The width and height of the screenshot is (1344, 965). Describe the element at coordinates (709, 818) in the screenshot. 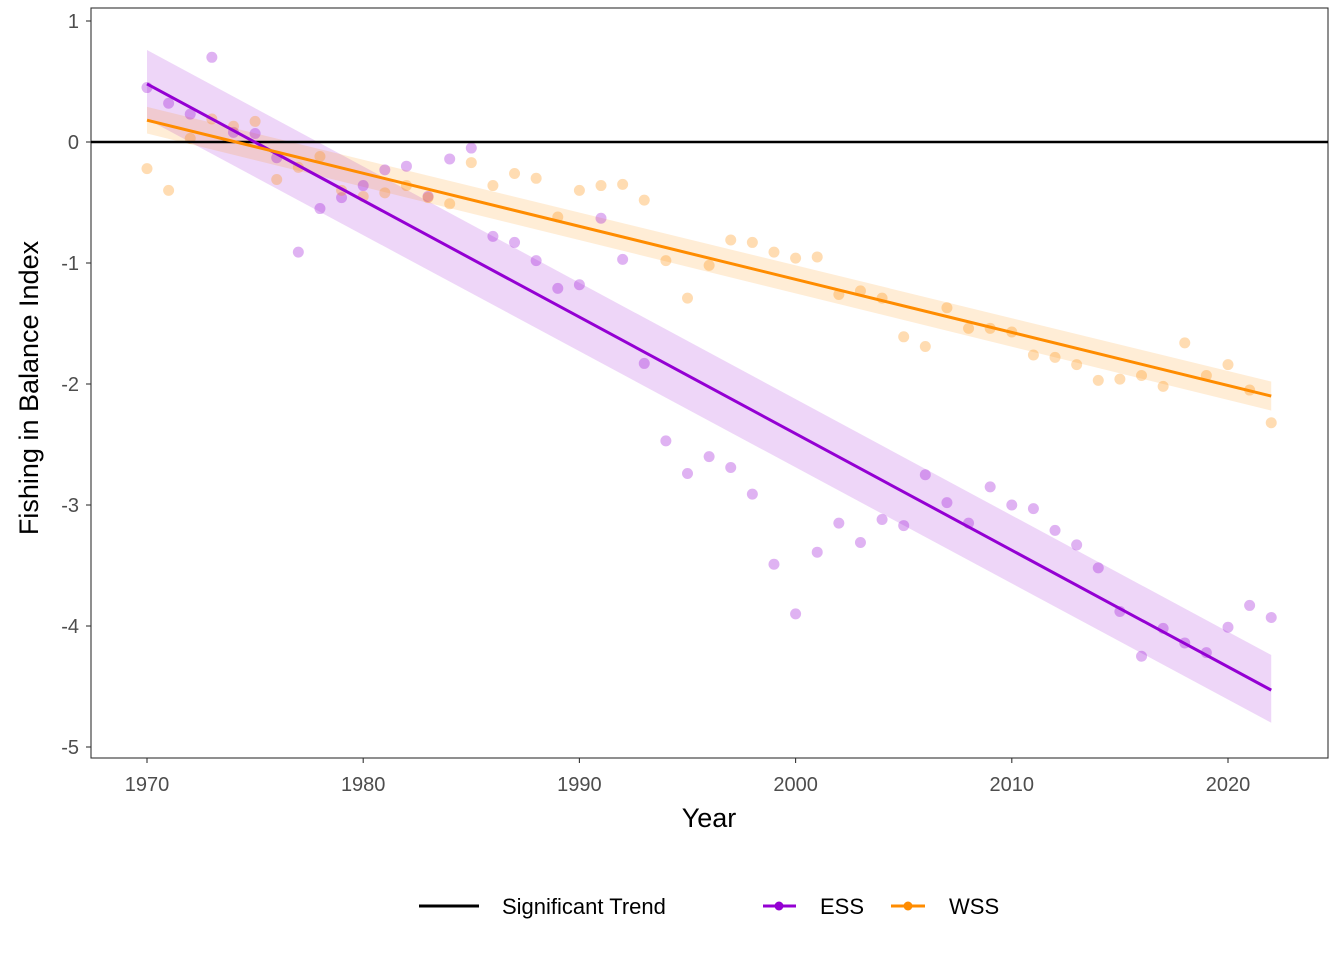

I see `x-axis-title: Year` at that location.